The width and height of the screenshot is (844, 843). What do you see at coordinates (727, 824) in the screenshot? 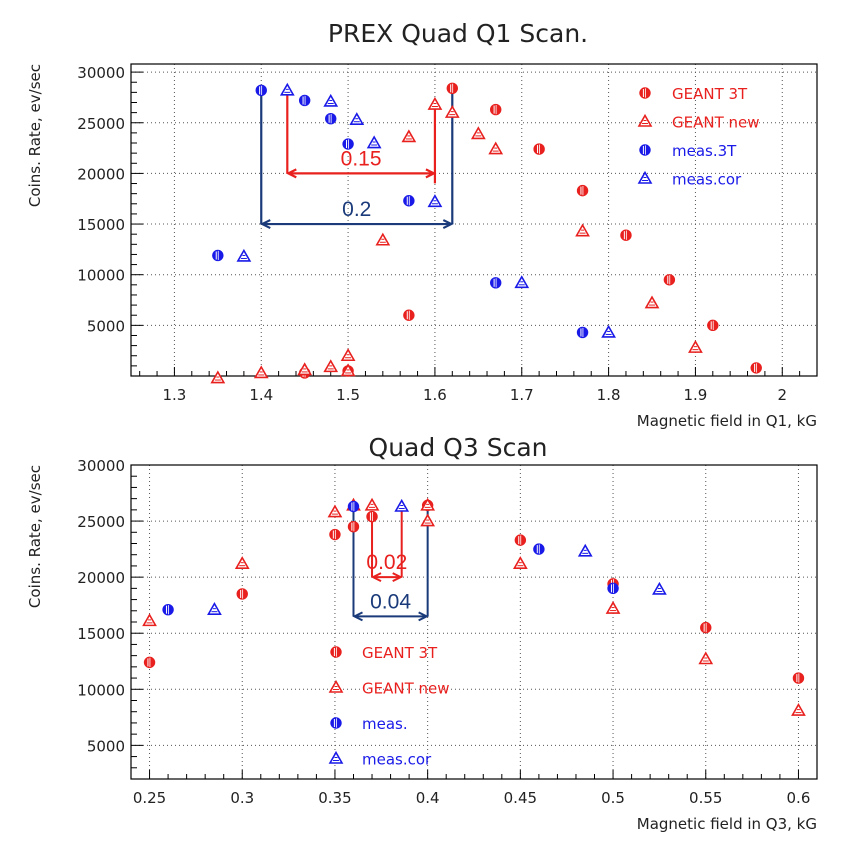
I see `x-axis-label: Magnetic field in Q3, kG` at bounding box center [727, 824].